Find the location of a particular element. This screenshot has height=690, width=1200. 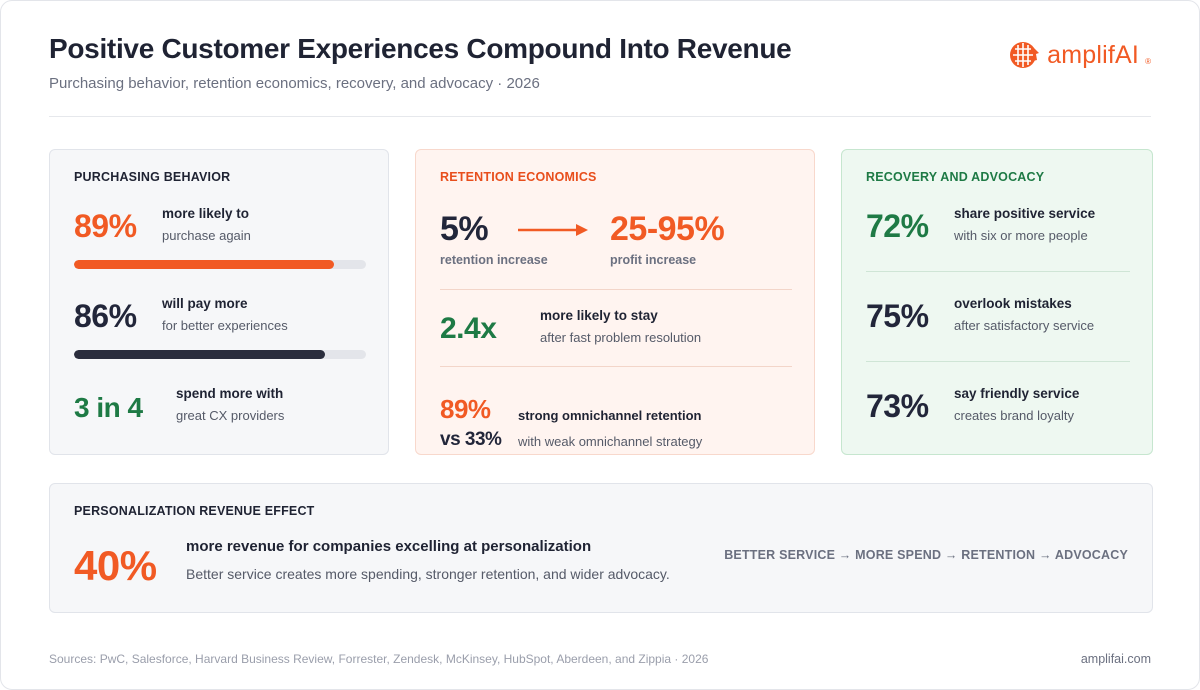

omnichannel-vs-value: vs 33% is located at coordinates (471, 439).